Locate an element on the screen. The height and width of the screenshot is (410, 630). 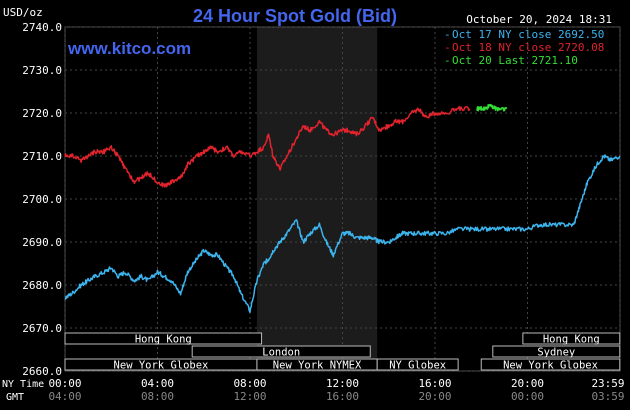
ny-time-label: NY Time is located at coordinates (23, 384).